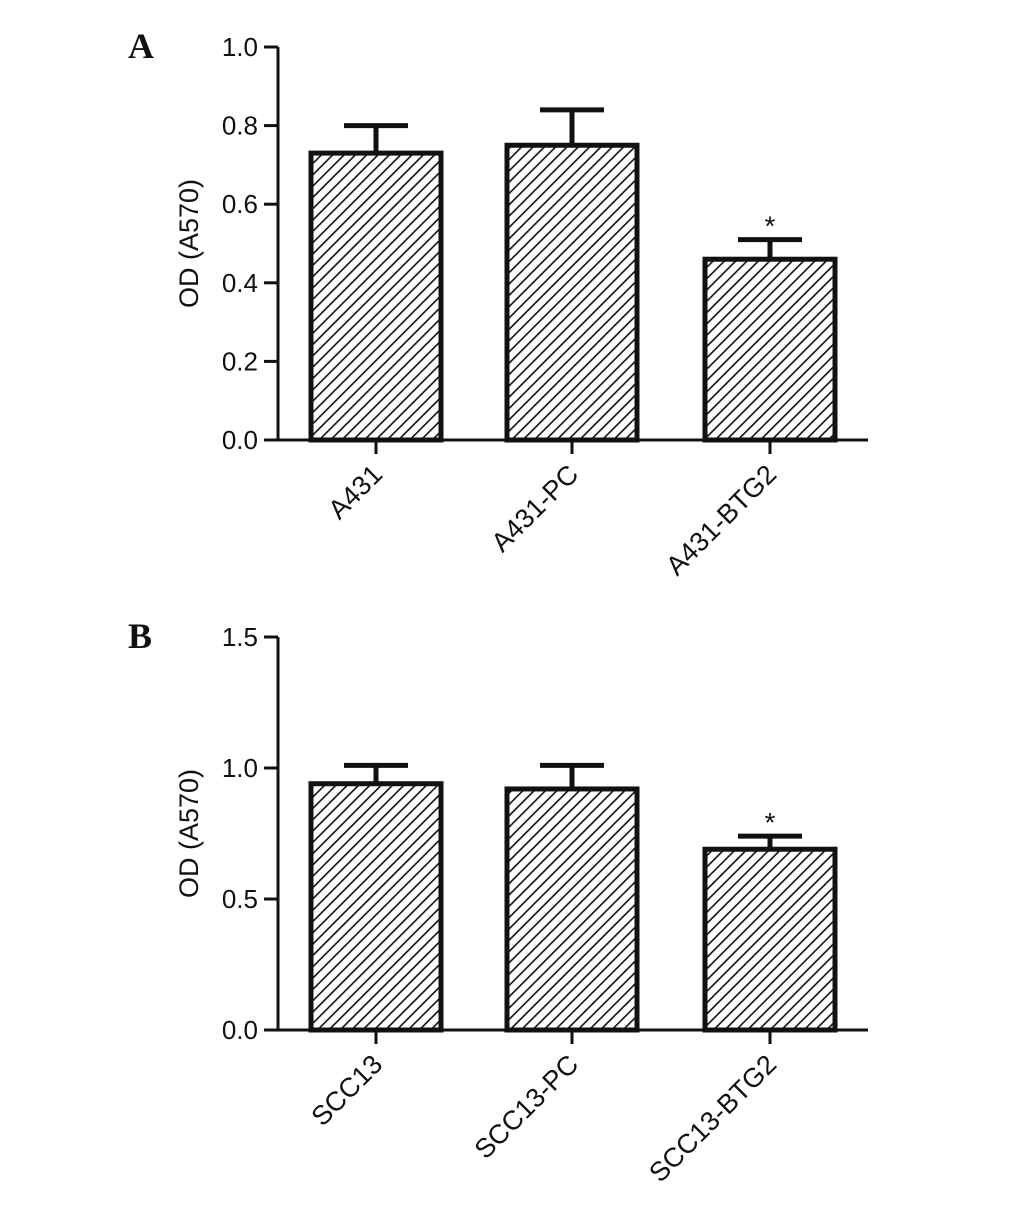 This screenshot has width=1033, height=1208. I want to click on category-label: A431-BTG2, so click(721, 520).